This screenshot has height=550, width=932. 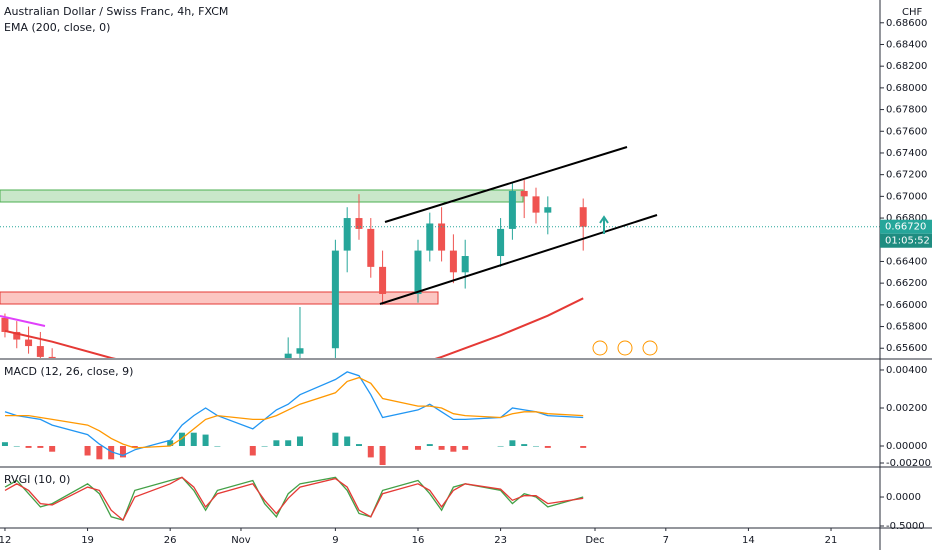 I want to click on y-tick-label: 0.66400, so click(x=906, y=261).